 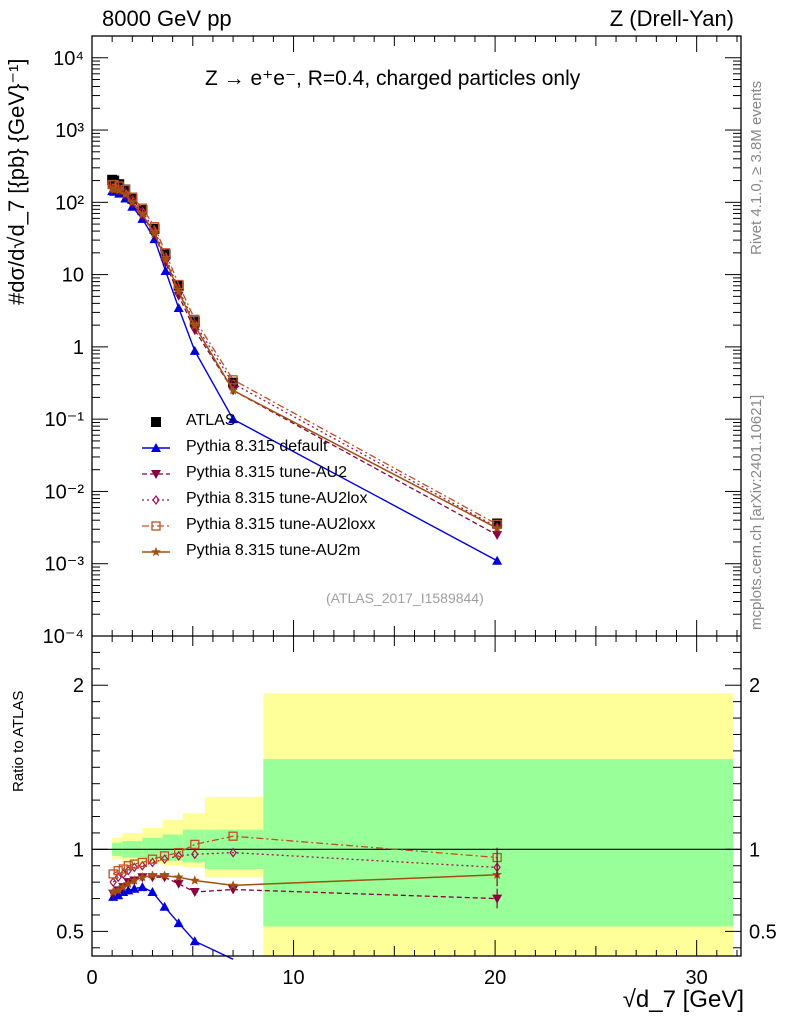 I want to click on mcplots-label: mcplots.cern.ch [arXiv:2401.10621], so click(x=756, y=512).